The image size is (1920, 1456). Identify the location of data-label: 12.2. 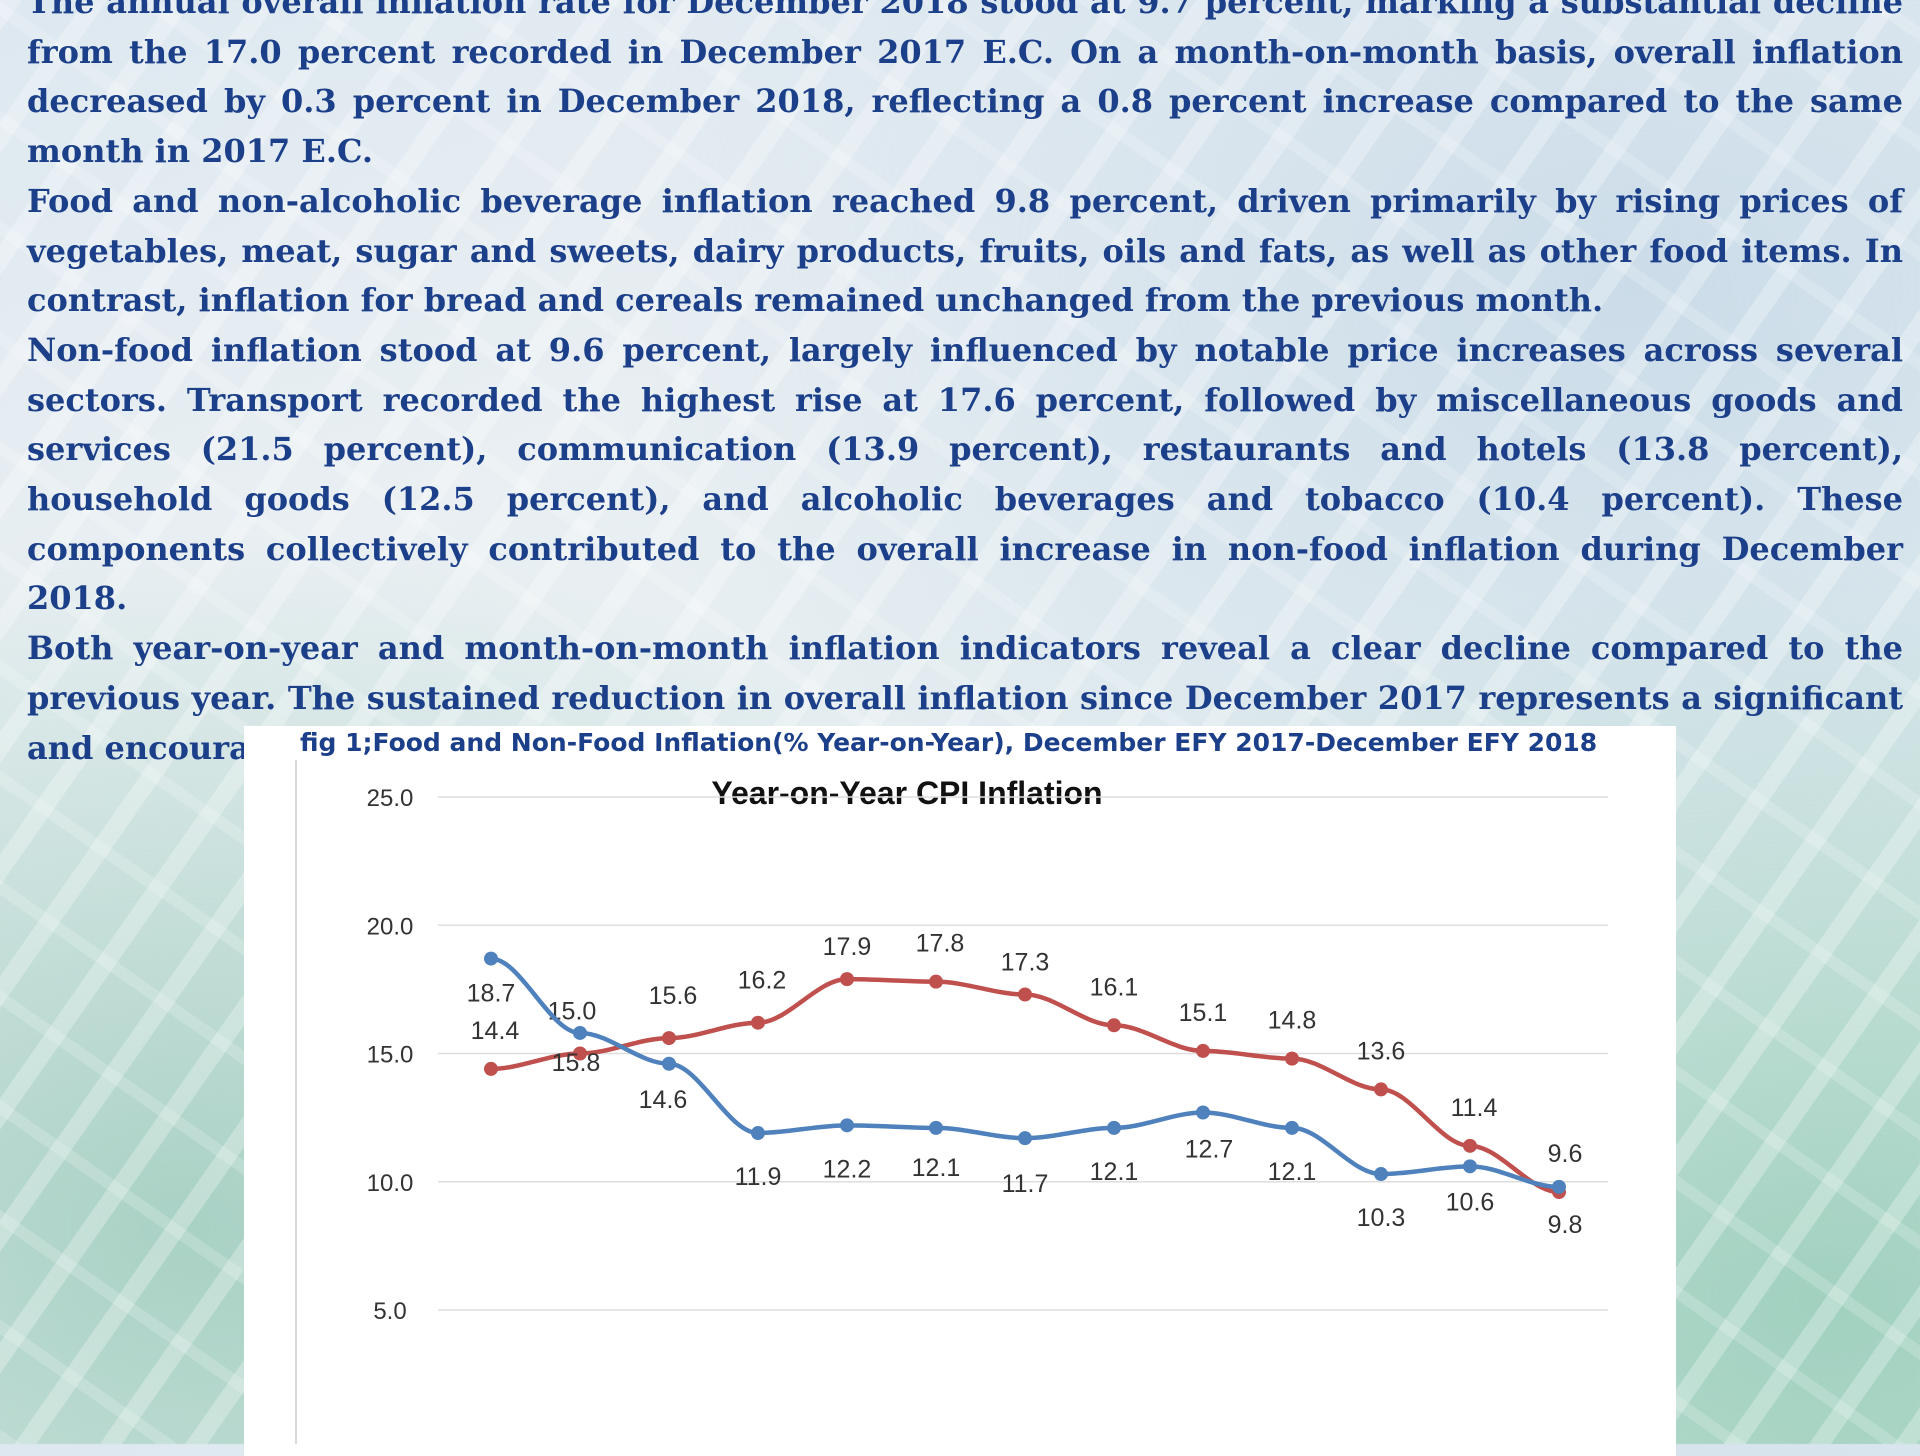
(847, 1169).